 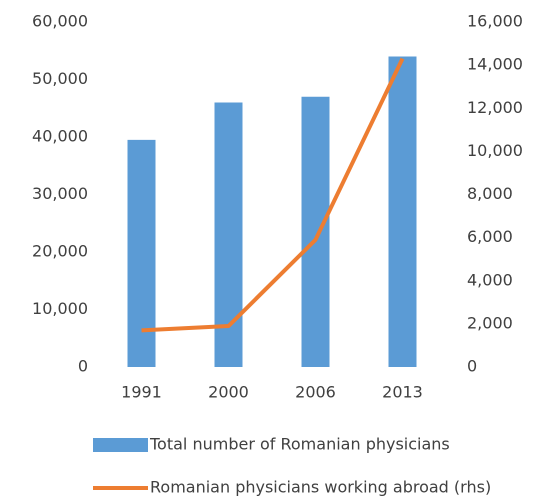 What do you see at coordinates (228, 392) in the screenshot?
I see `x-tick-label: 2000` at bounding box center [228, 392].